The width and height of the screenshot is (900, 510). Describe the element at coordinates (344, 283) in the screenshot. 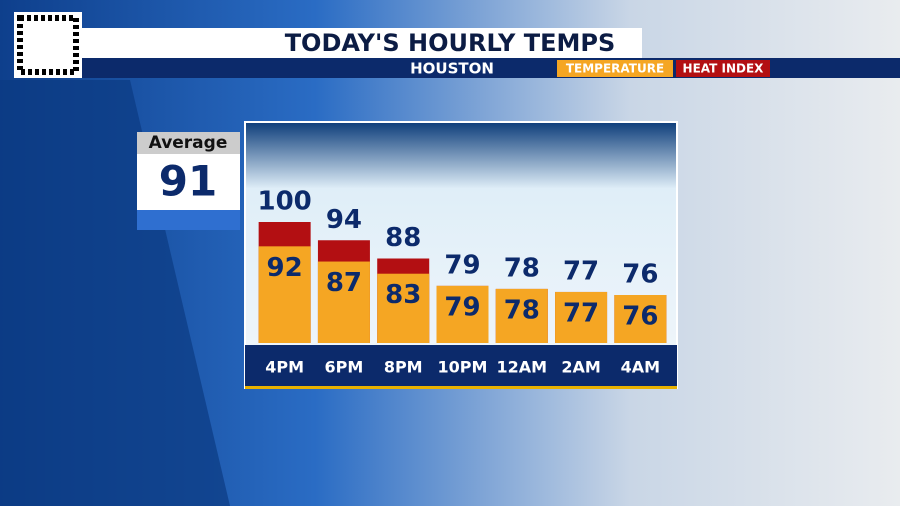

I see `temperature-label: 87` at that location.